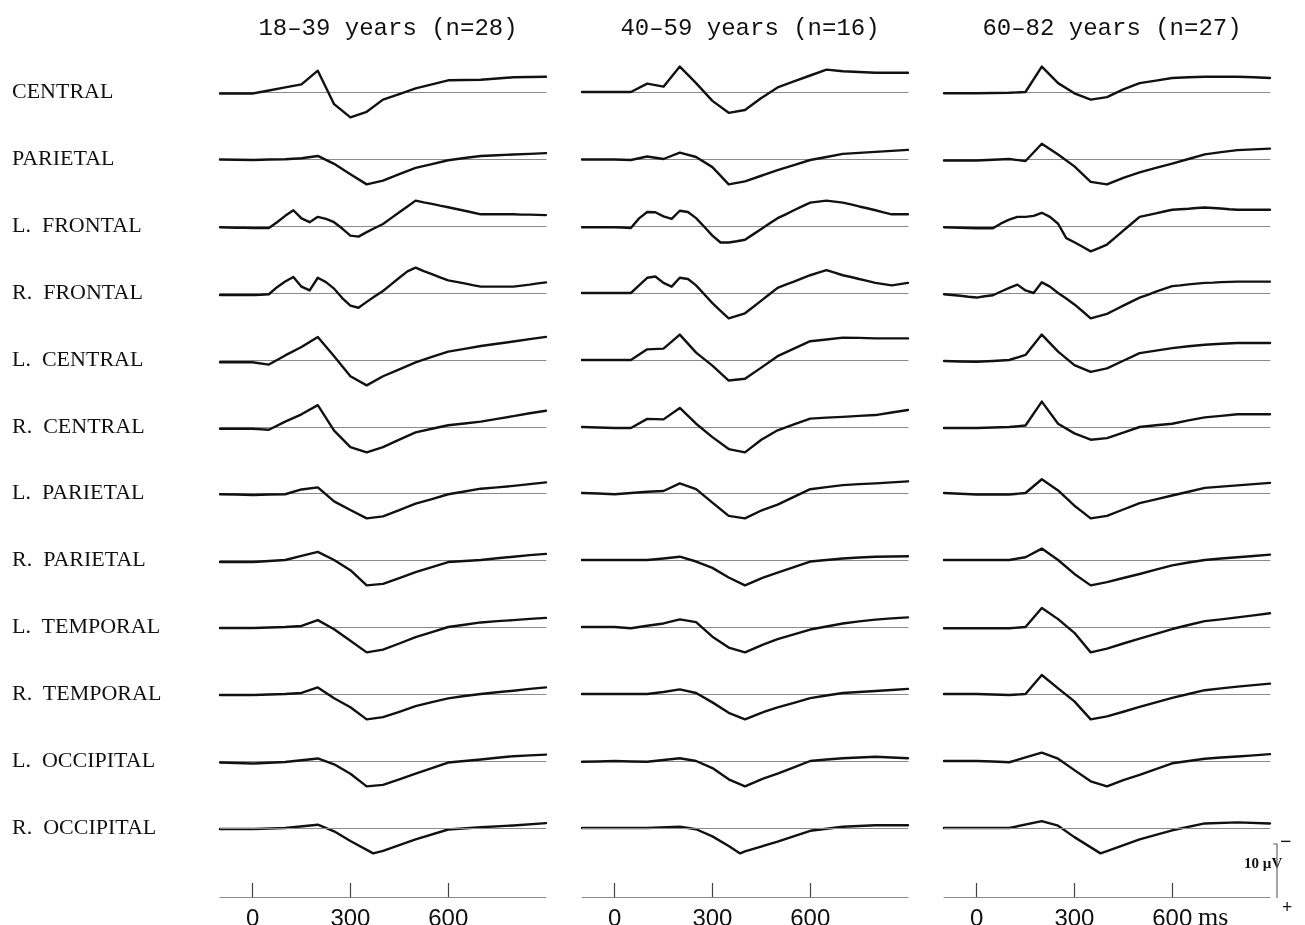 This screenshot has height=925, width=1305. Describe the element at coordinates (1263, 863) in the screenshot. I see `text: 10 µV` at that location.